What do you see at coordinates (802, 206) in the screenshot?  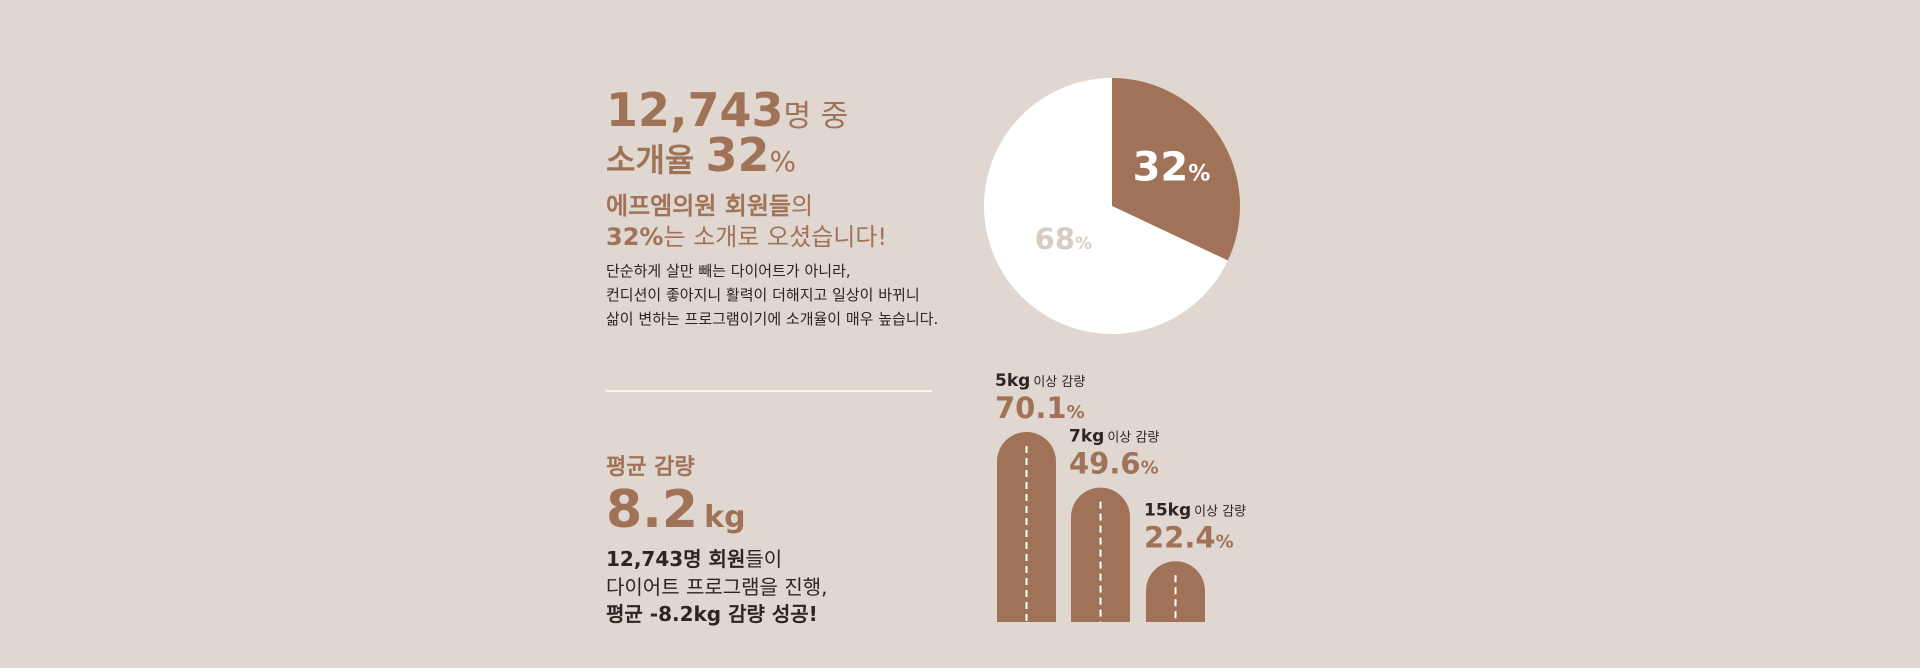 I see `sub-rest: 의` at bounding box center [802, 206].